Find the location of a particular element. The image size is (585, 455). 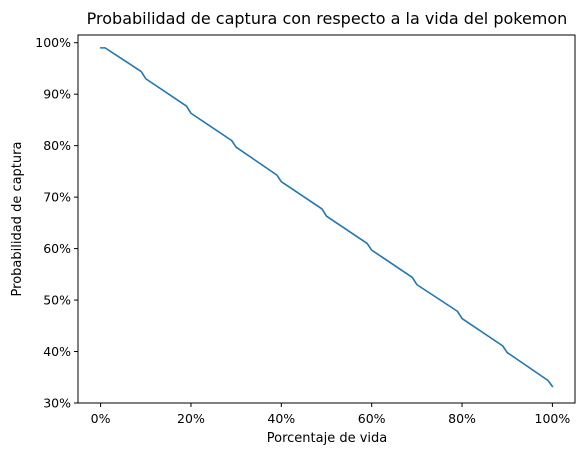

x-axis-ticks: 0% 20% 40% 60% 80% 100% is located at coordinates (331, 414).